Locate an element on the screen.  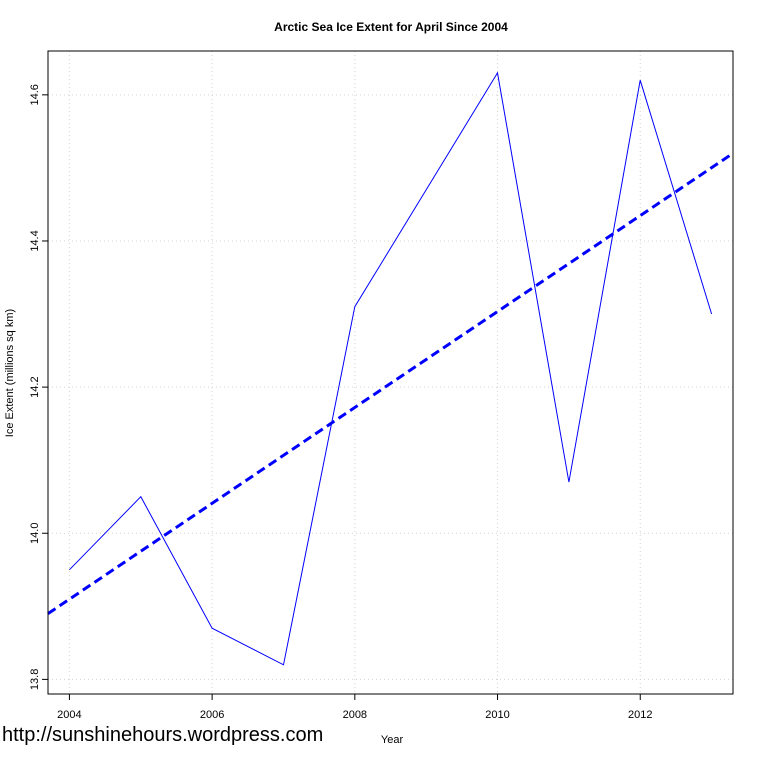
y-tick-label-1: 14.0 is located at coordinates (35, 533).